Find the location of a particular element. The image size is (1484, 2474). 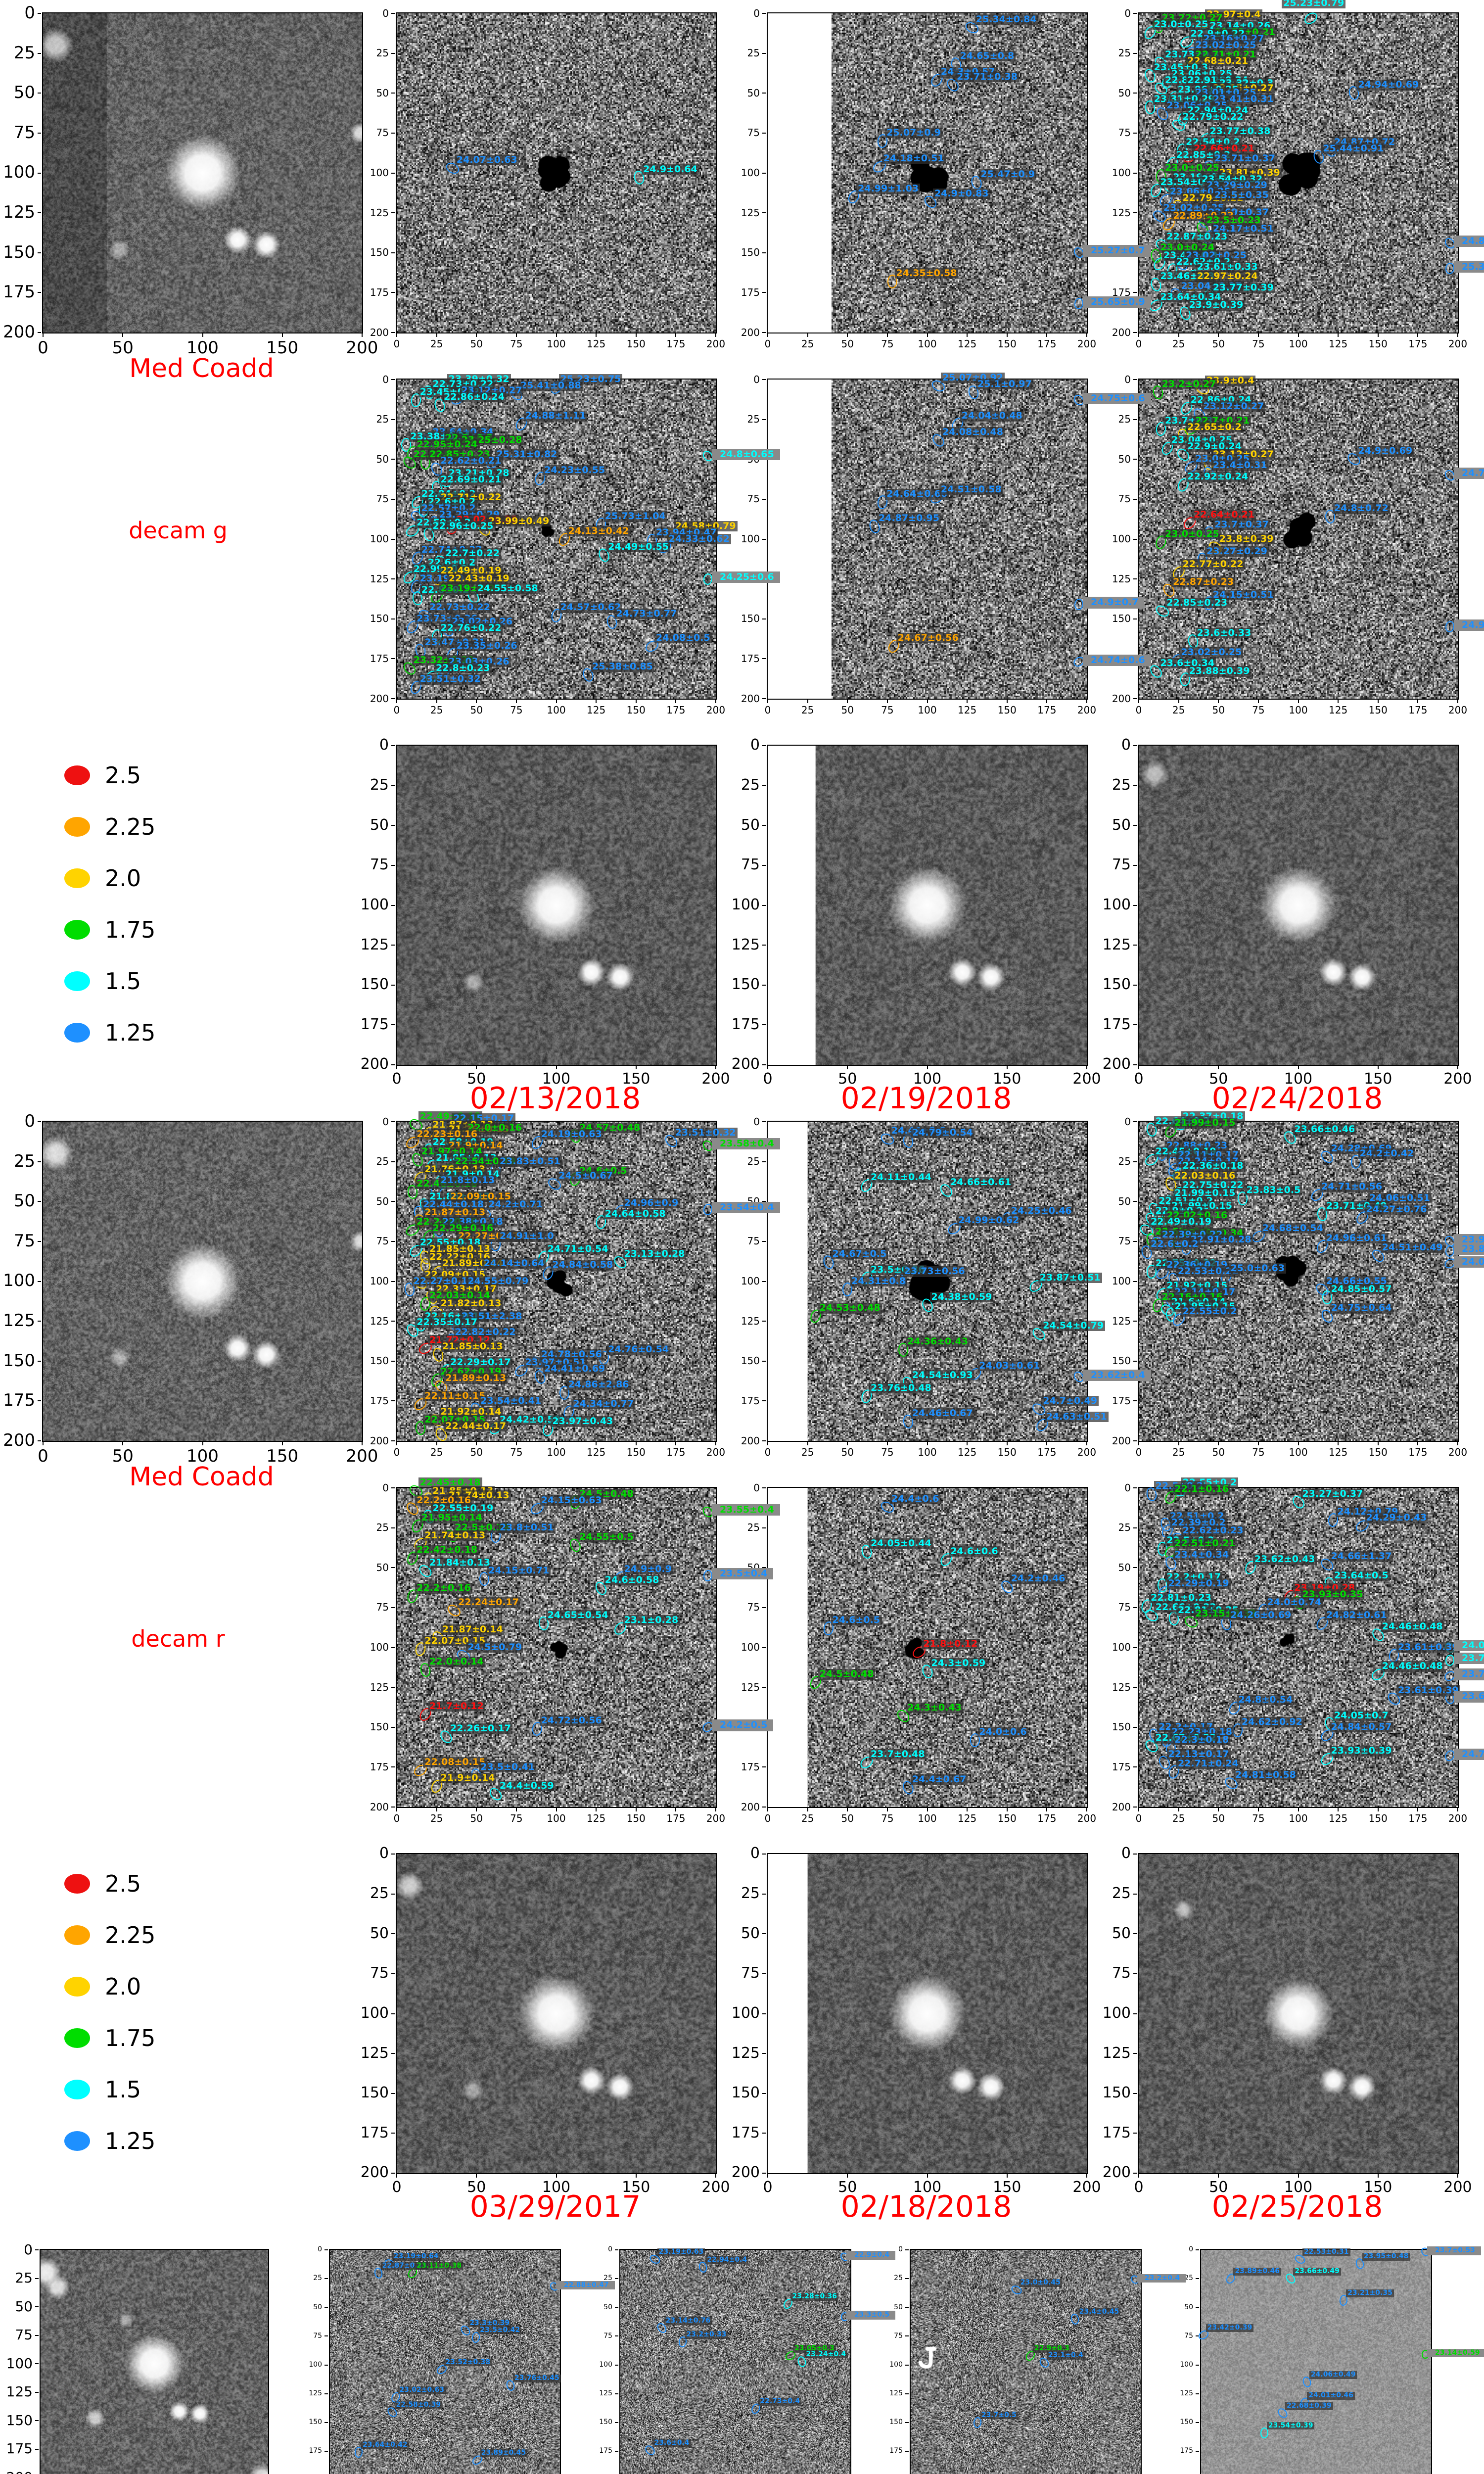

g-r1-c3-image is located at coordinates (927, 172).